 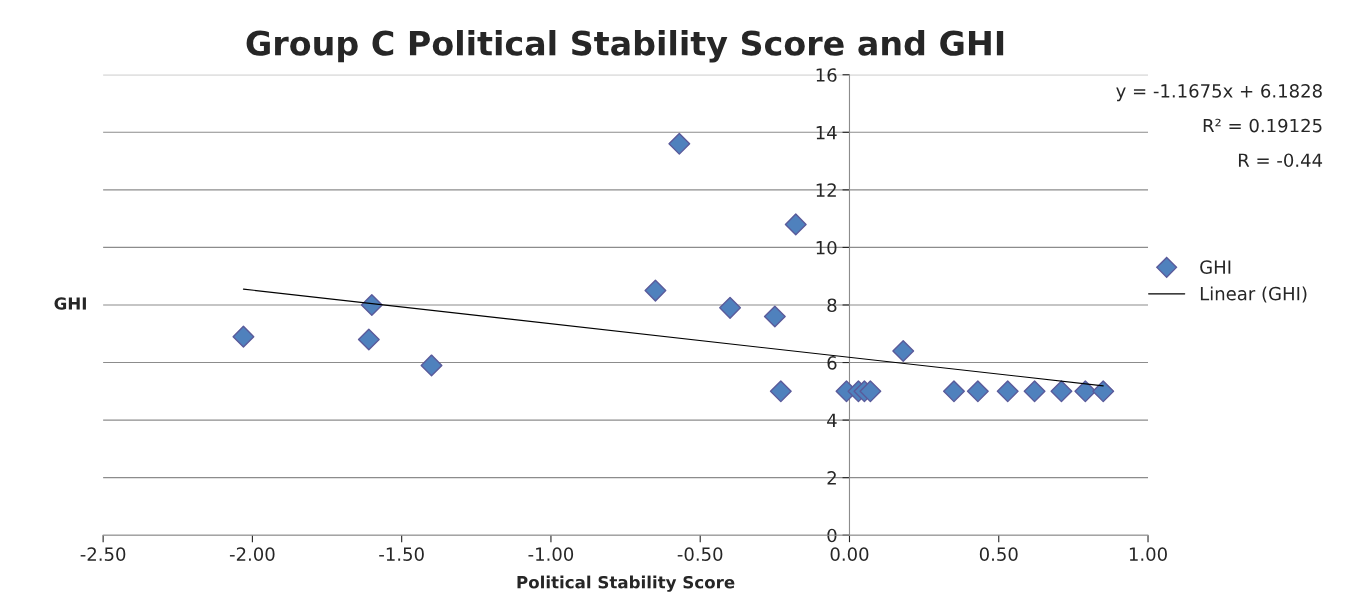 What do you see at coordinates (1262, 125) in the screenshot?
I see `text: R² = 0.19125` at bounding box center [1262, 125].